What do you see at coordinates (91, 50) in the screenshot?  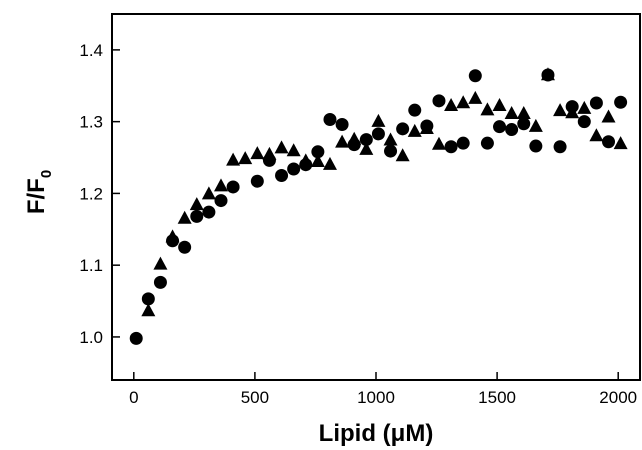 I see `y-tick-label: 1.4` at bounding box center [91, 50].